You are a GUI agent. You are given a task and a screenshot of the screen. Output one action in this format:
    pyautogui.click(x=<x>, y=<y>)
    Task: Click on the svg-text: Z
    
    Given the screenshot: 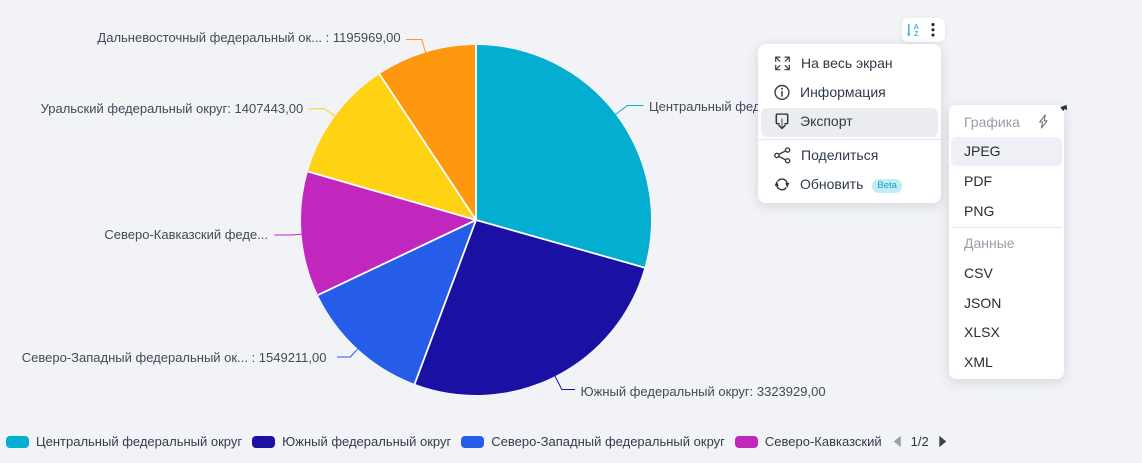 What is the action you would take?
    pyautogui.click(x=916, y=33)
    